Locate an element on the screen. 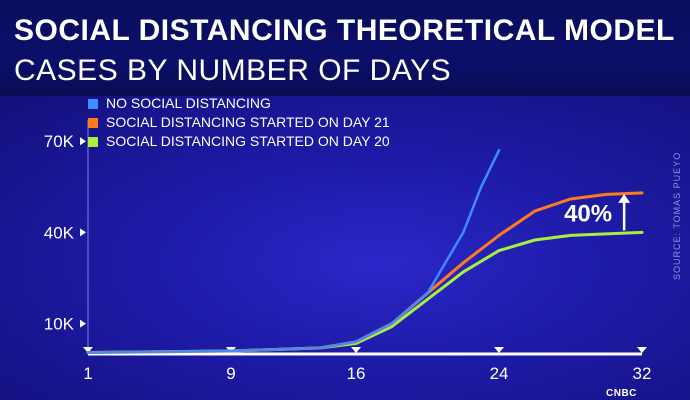 The image size is (690, 400). x-tick-label: 16 is located at coordinates (356, 373).